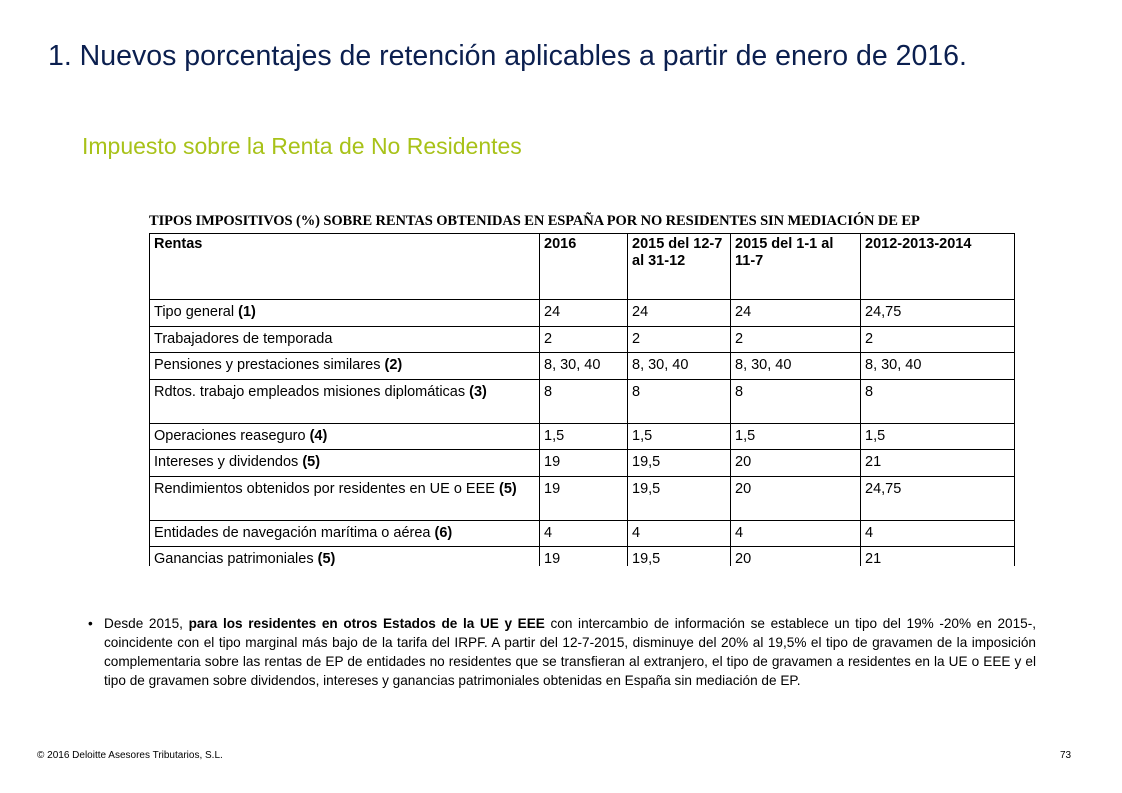 The image size is (1122, 793). I want to click on row-label: Trabajadores de temporada, so click(243, 338).